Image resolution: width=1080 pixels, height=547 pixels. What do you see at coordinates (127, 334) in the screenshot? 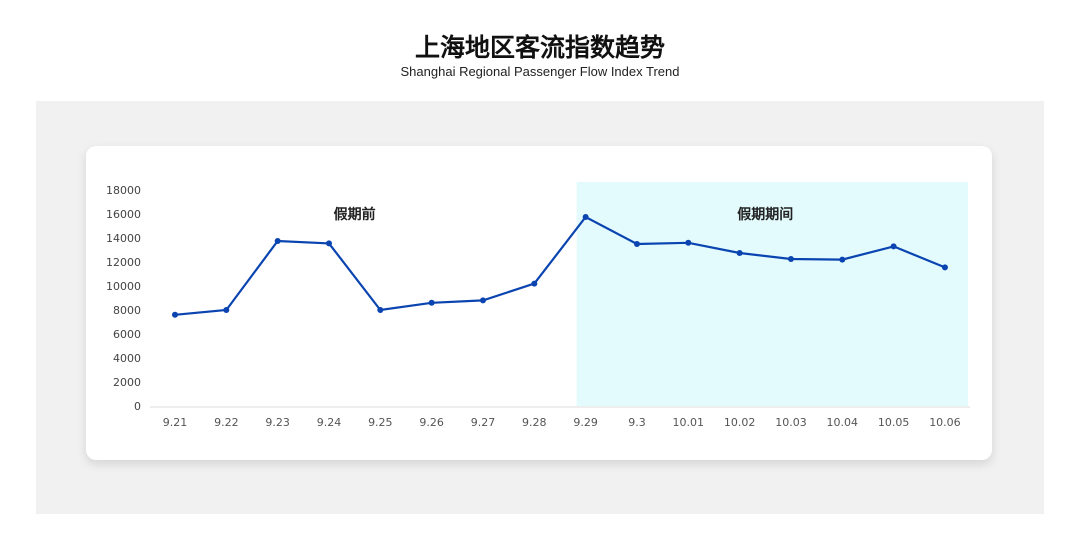
I see `y-tick-label: 6000` at bounding box center [127, 334].